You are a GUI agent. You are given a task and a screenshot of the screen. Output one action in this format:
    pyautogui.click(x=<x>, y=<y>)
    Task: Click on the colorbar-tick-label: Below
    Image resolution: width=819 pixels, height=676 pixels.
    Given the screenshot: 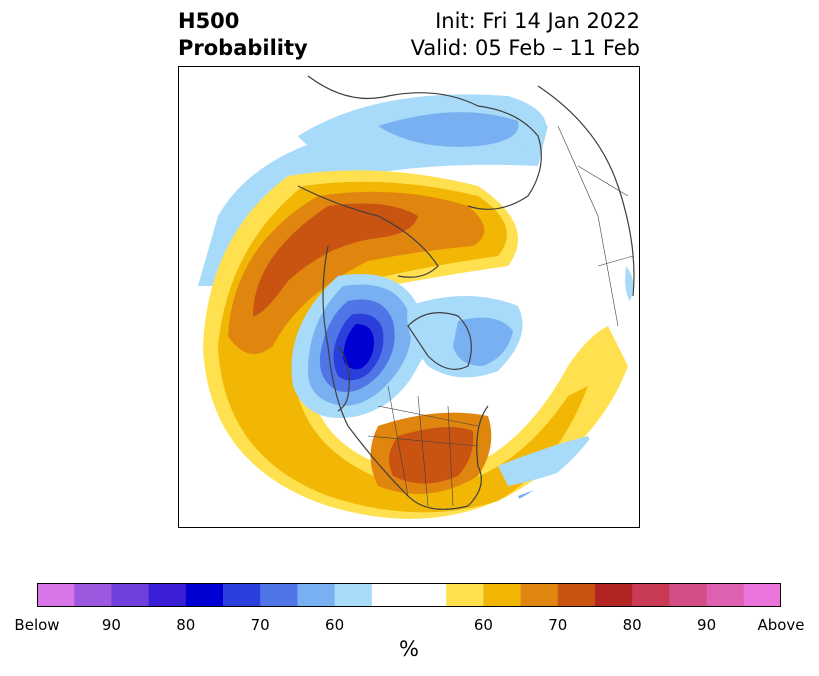 What is the action you would take?
    pyautogui.click(x=37, y=625)
    